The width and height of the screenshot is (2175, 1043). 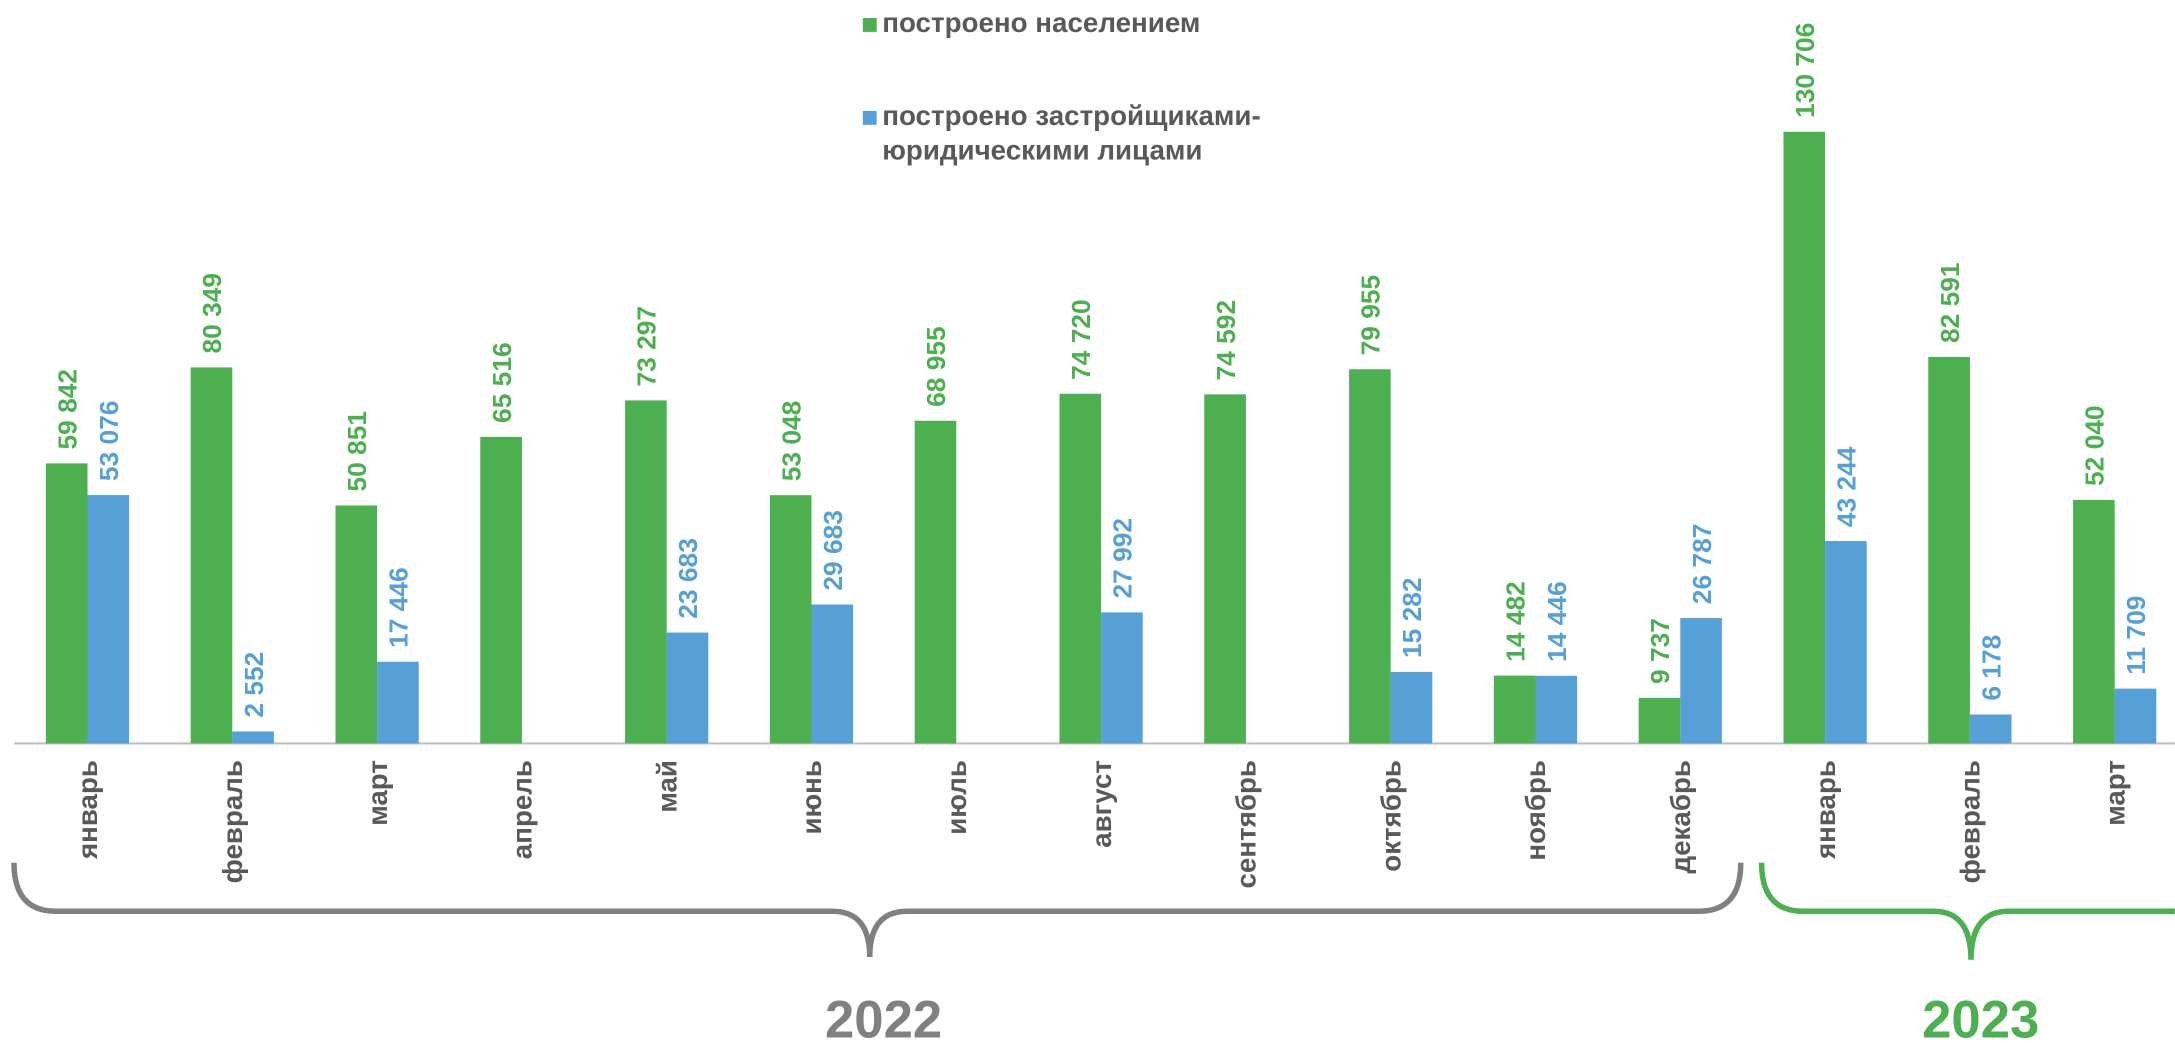 What do you see at coordinates (502, 382) in the screenshot?
I see `data-label: 65 516` at bounding box center [502, 382].